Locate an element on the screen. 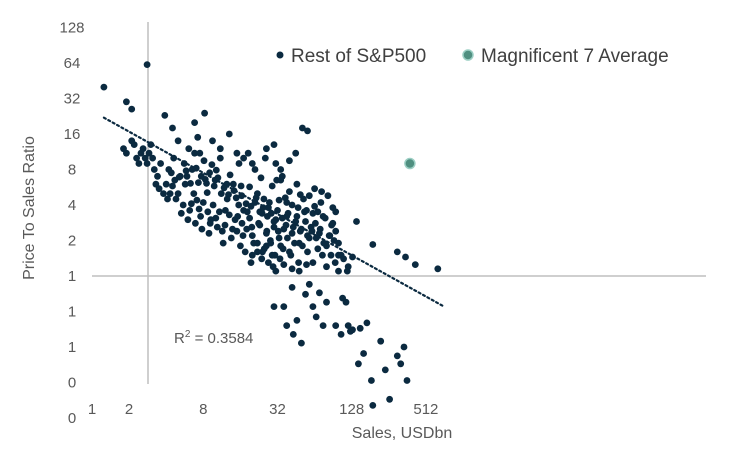 The image size is (750, 450). y-tick-label: 8 is located at coordinates (72, 170).